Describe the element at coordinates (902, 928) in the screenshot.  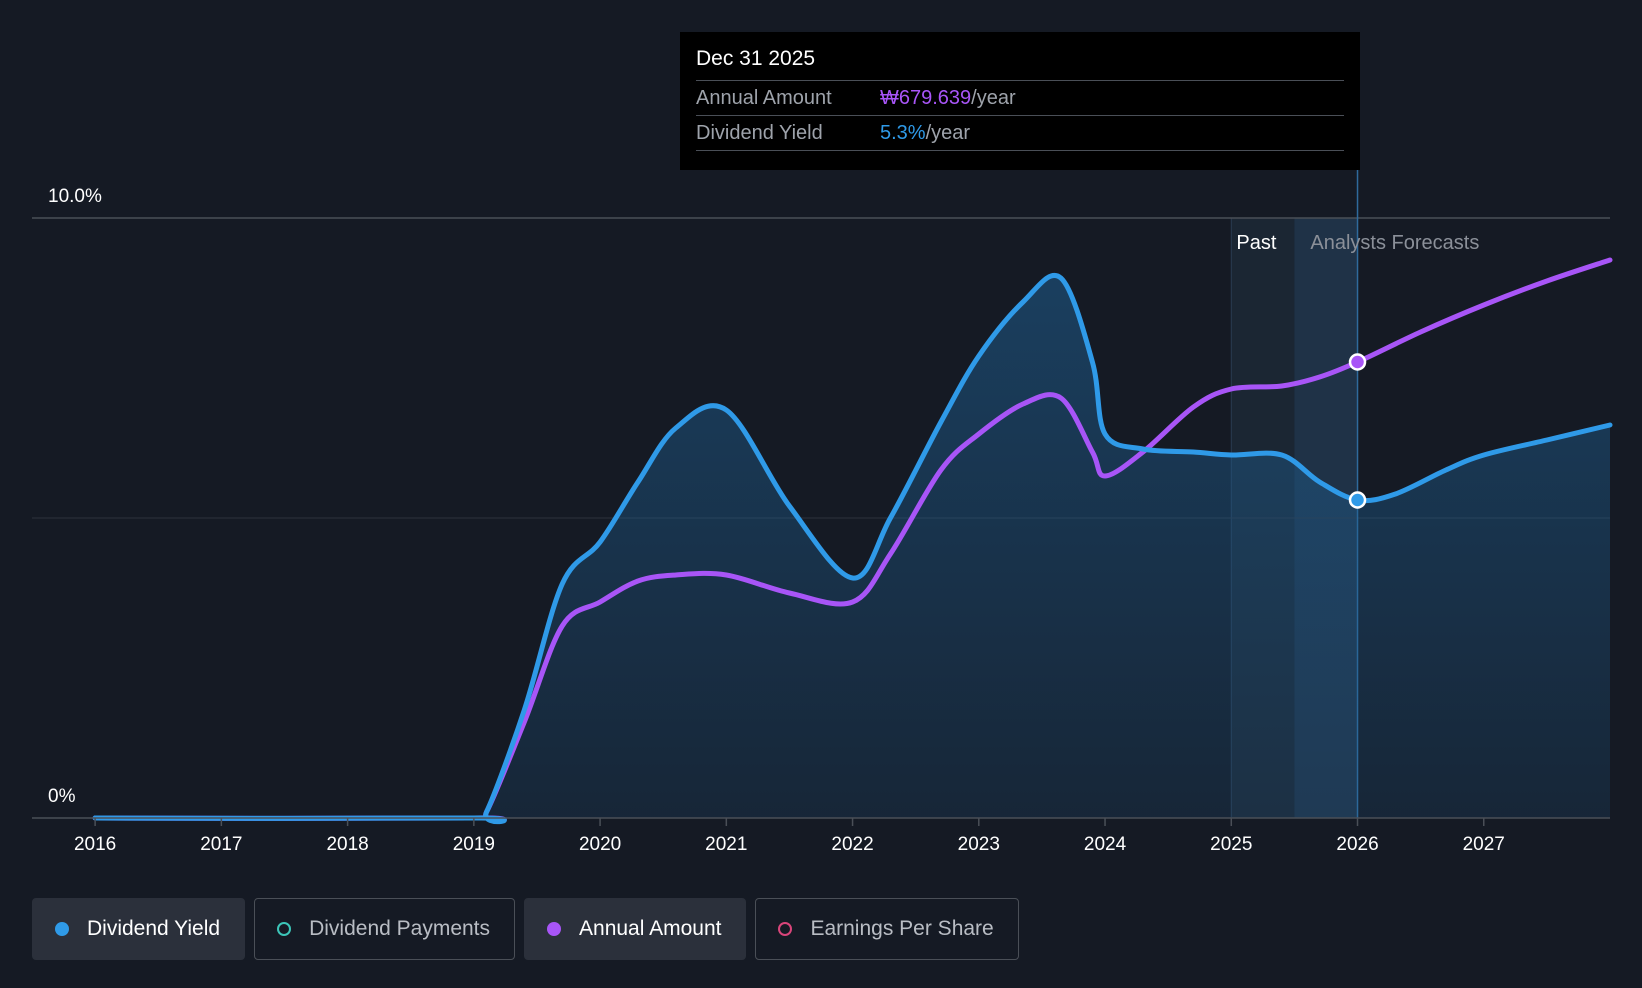
I see `legend-label: Earnings Per Share` at that location.